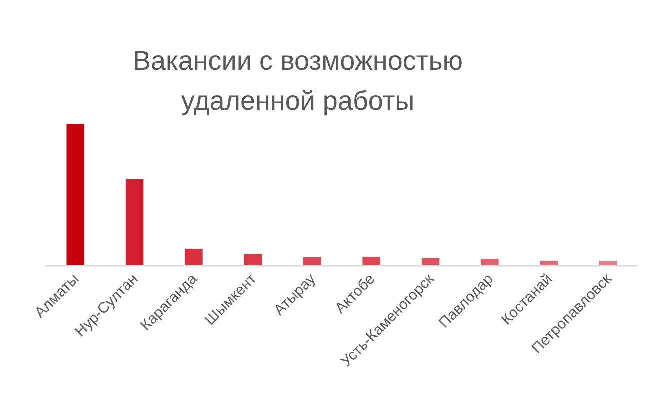 This screenshot has width=672, height=419. What do you see at coordinates (298, 81) in the screenshot?
I see `chart-title: Вакансии с возможностью удаленной работы` at bounding box center [298, 81].